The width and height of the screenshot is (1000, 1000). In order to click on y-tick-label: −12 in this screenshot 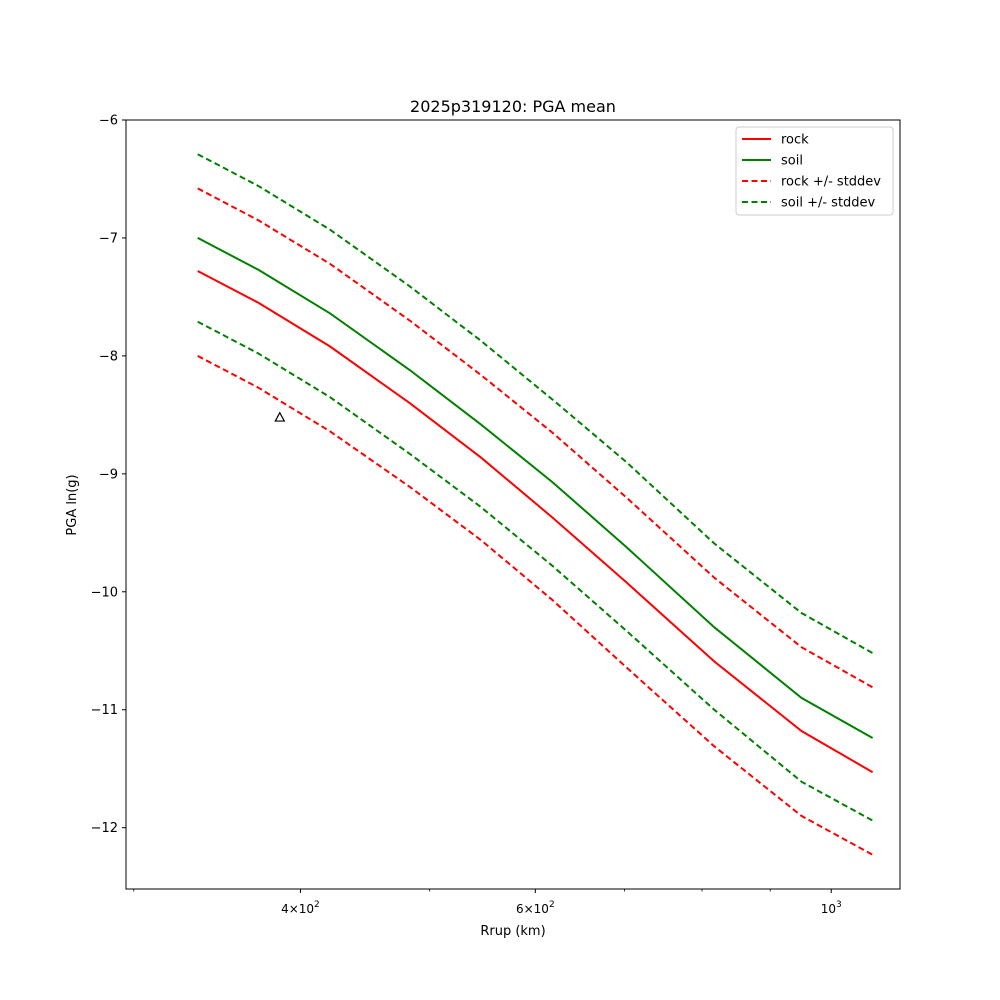, I will do `click(104, 828)`.